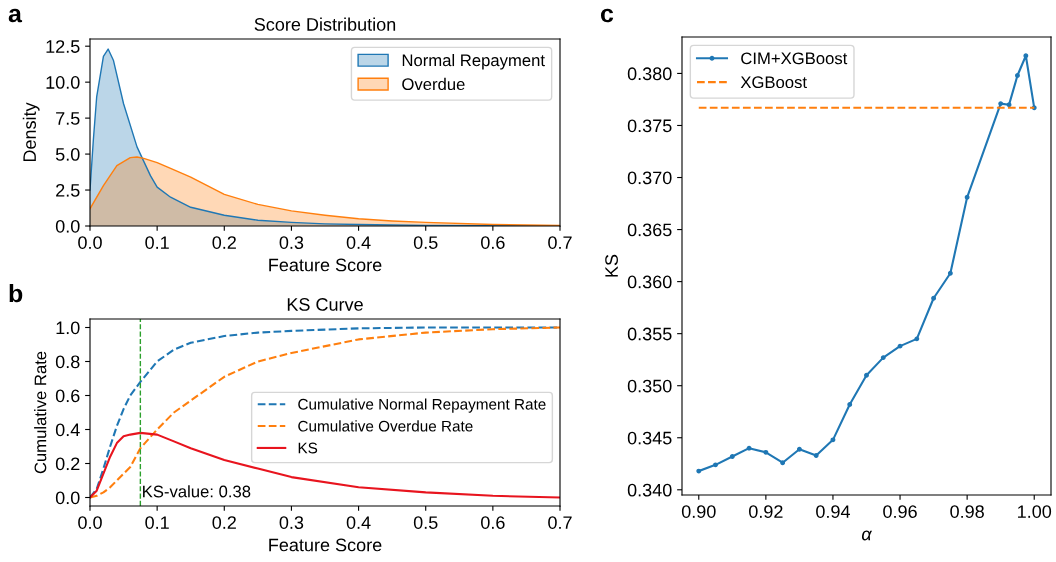 This screenshot has width=1056, height=562. I want to click on legend-label: Cumulative Normal Repayment Rate, so click(422, 405).